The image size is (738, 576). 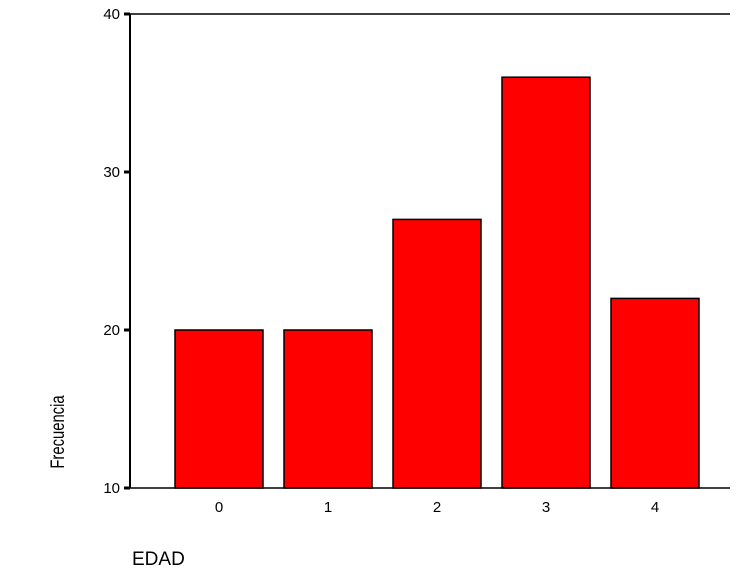 I want to click on y-ticks-layer: 10 20 30 40, so click(x=116, y=251).